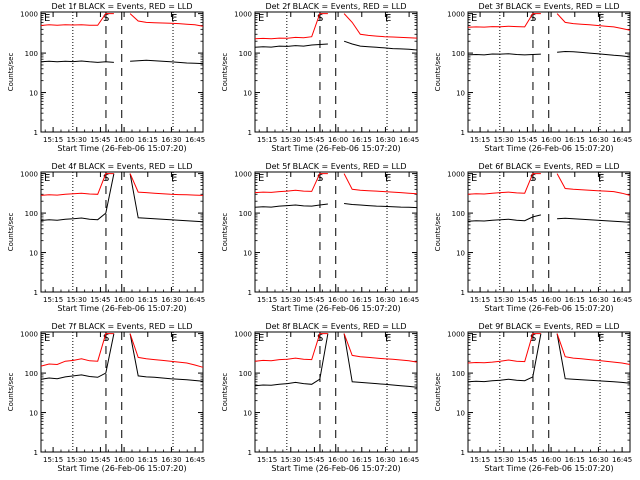 The image size is (640, 480). Describe the element at coordinates (548, 166) in the screenshot. I see `chart-title: Det 6f BLACK = Events, RED = LLD` at that location.